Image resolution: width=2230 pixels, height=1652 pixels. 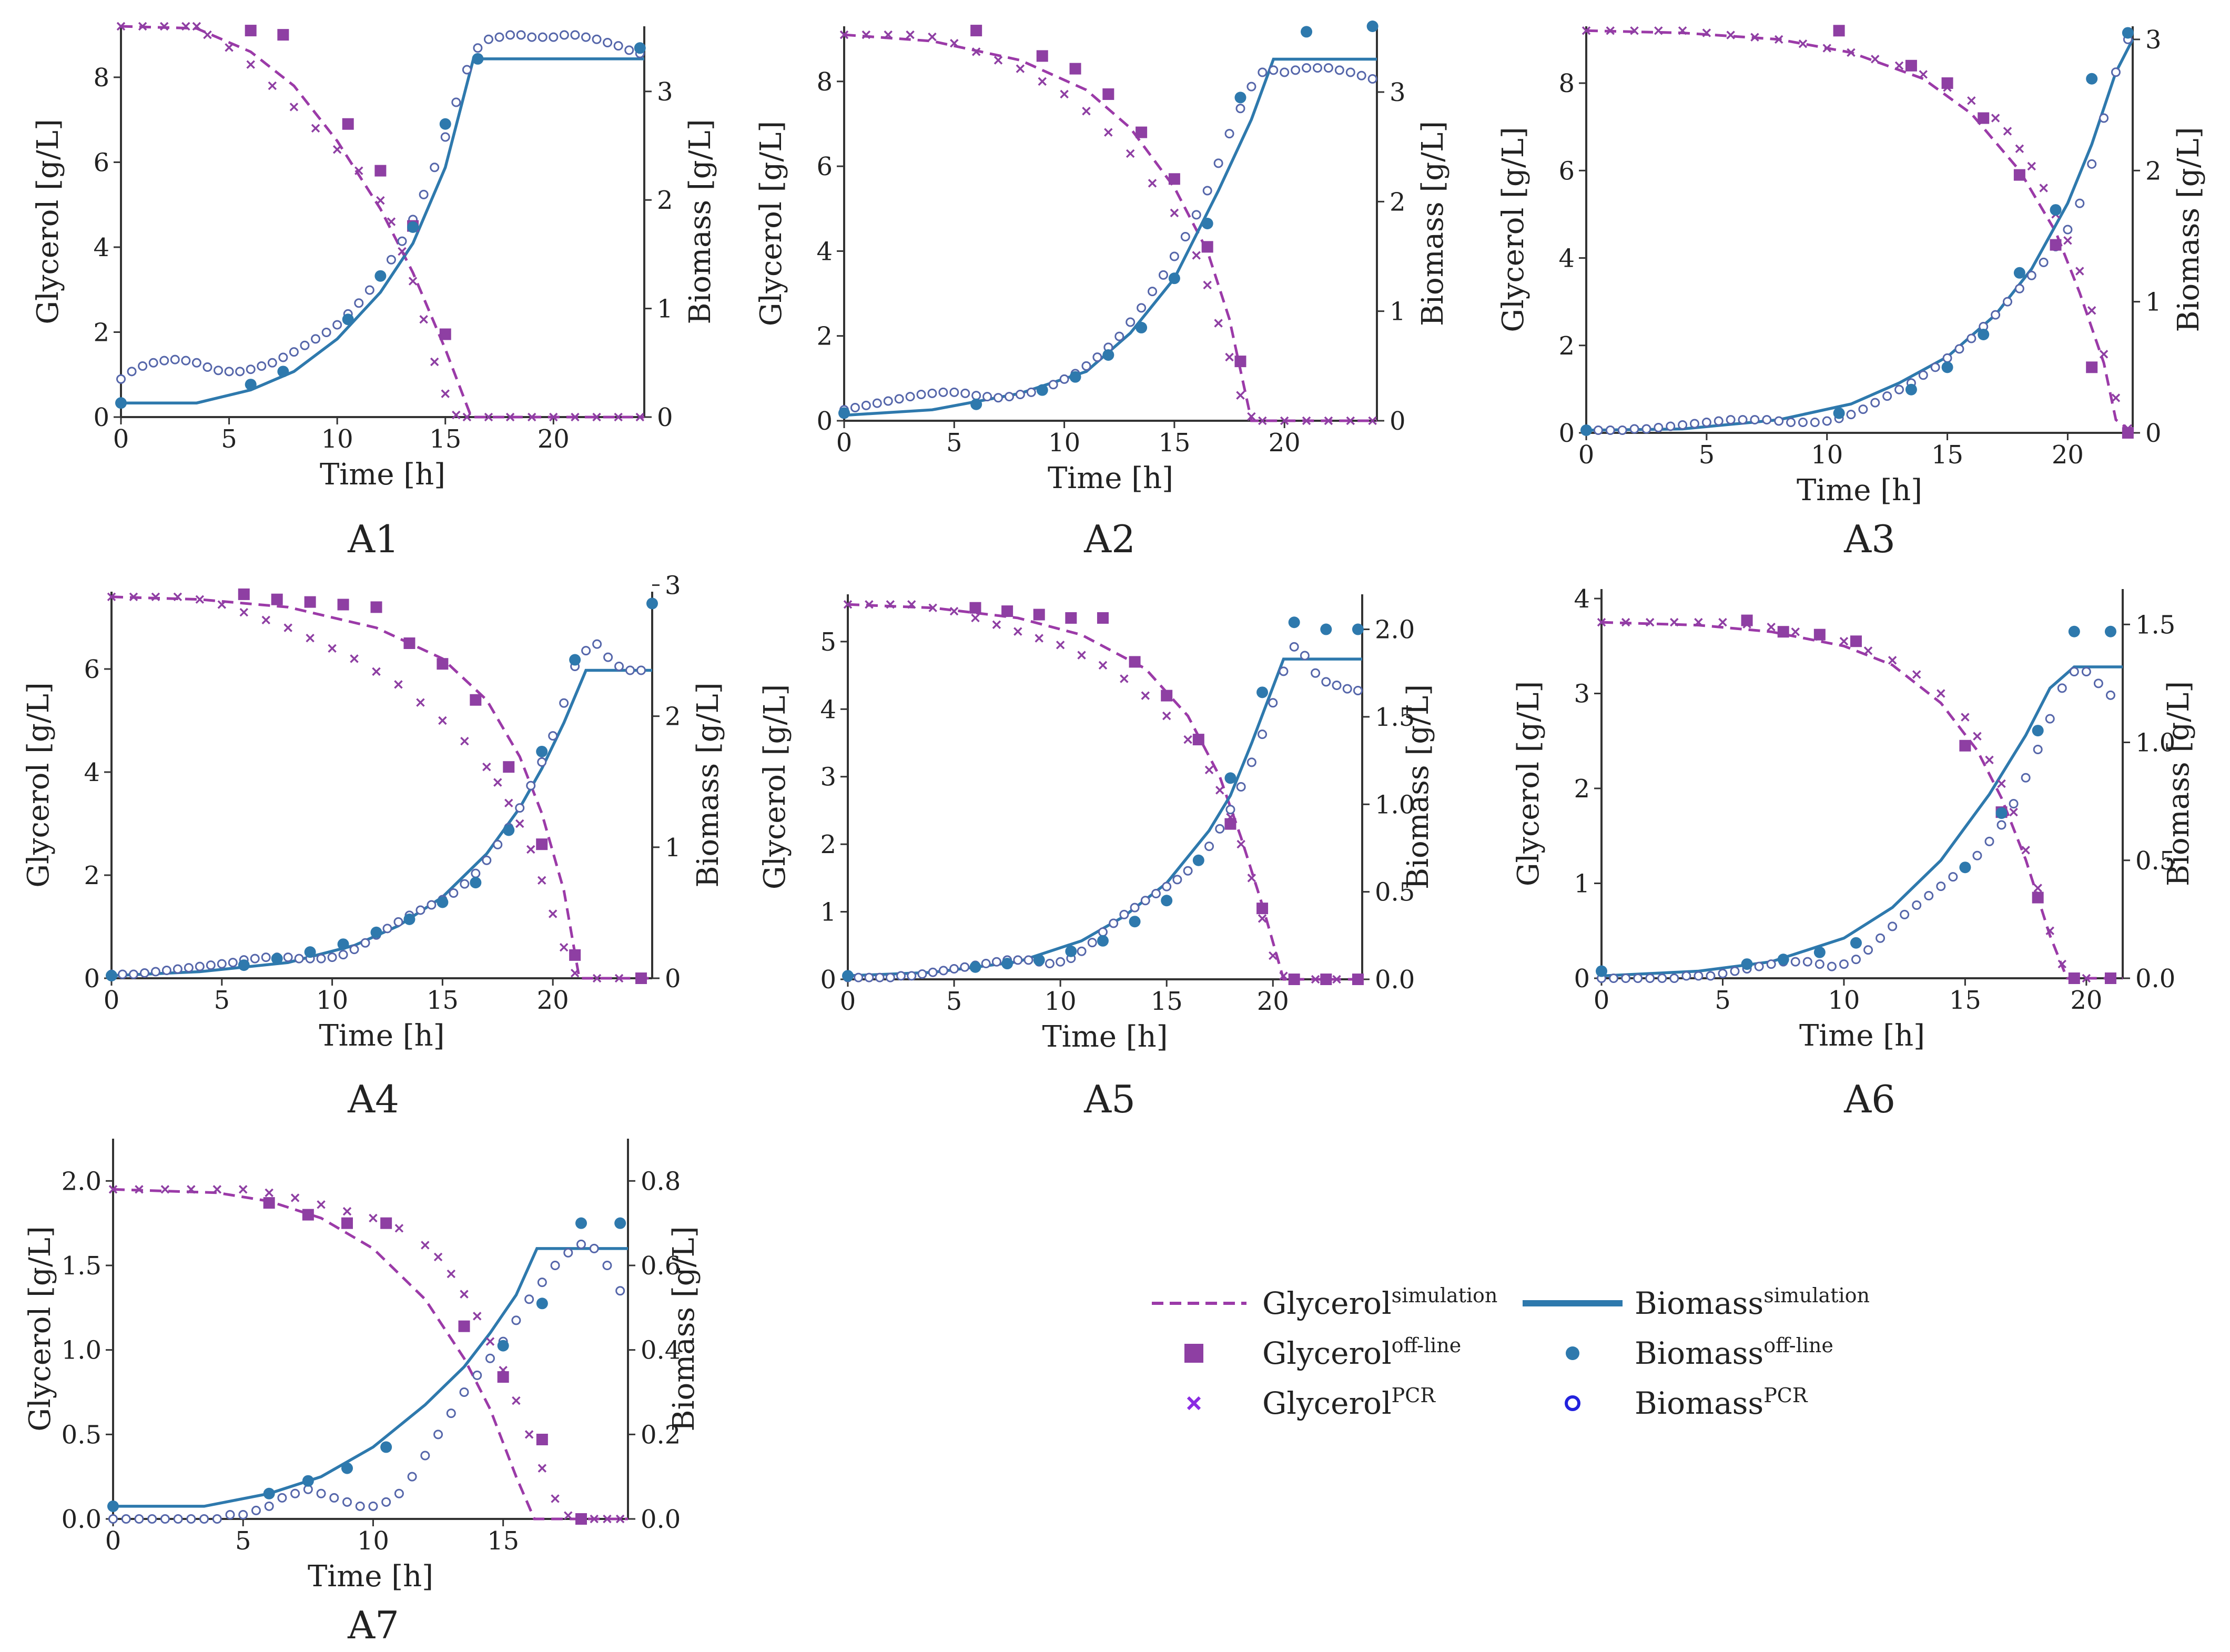 What do you see at coordinates (373, 539) in the screenshot?
I see `panel-title: A1` at bounding box center [373, 539].